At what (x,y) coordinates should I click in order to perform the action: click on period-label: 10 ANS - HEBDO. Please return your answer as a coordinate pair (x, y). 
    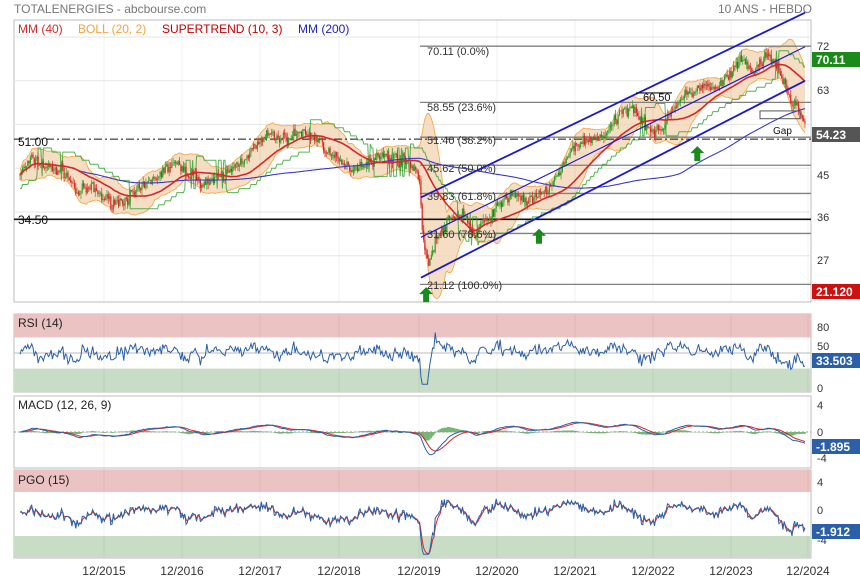
    Looking at the image, I should click on (765, 9).